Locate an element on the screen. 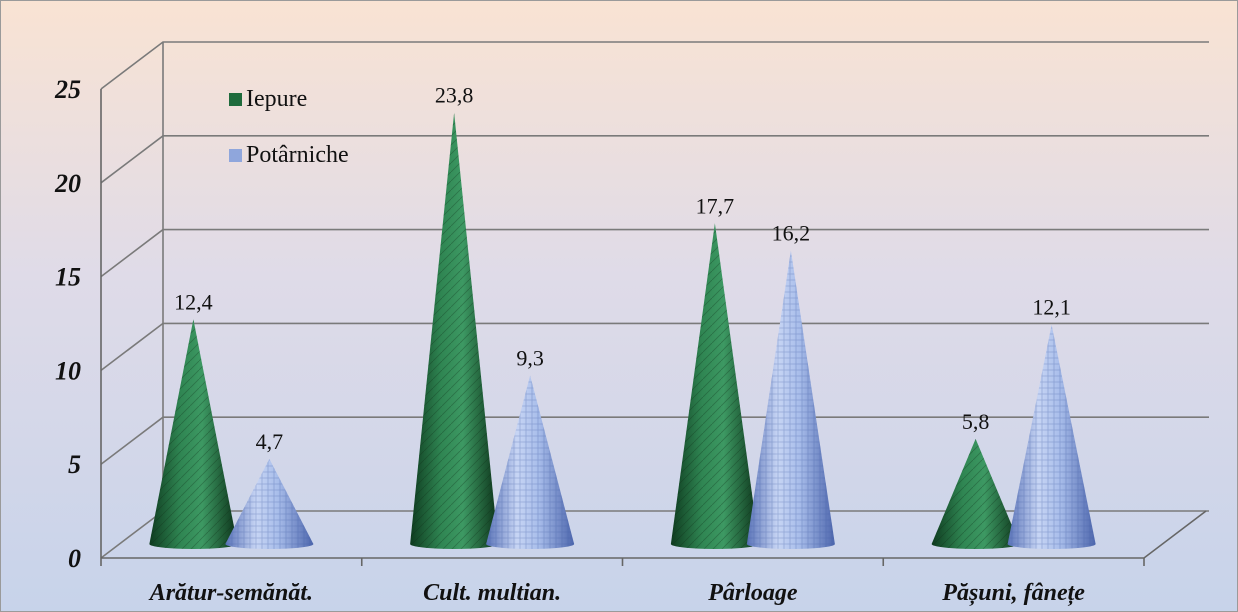 The height and width of the screenshot is (612, 1238). data-label-iepure-3: 5,8 is located at coordinates (976, 421).